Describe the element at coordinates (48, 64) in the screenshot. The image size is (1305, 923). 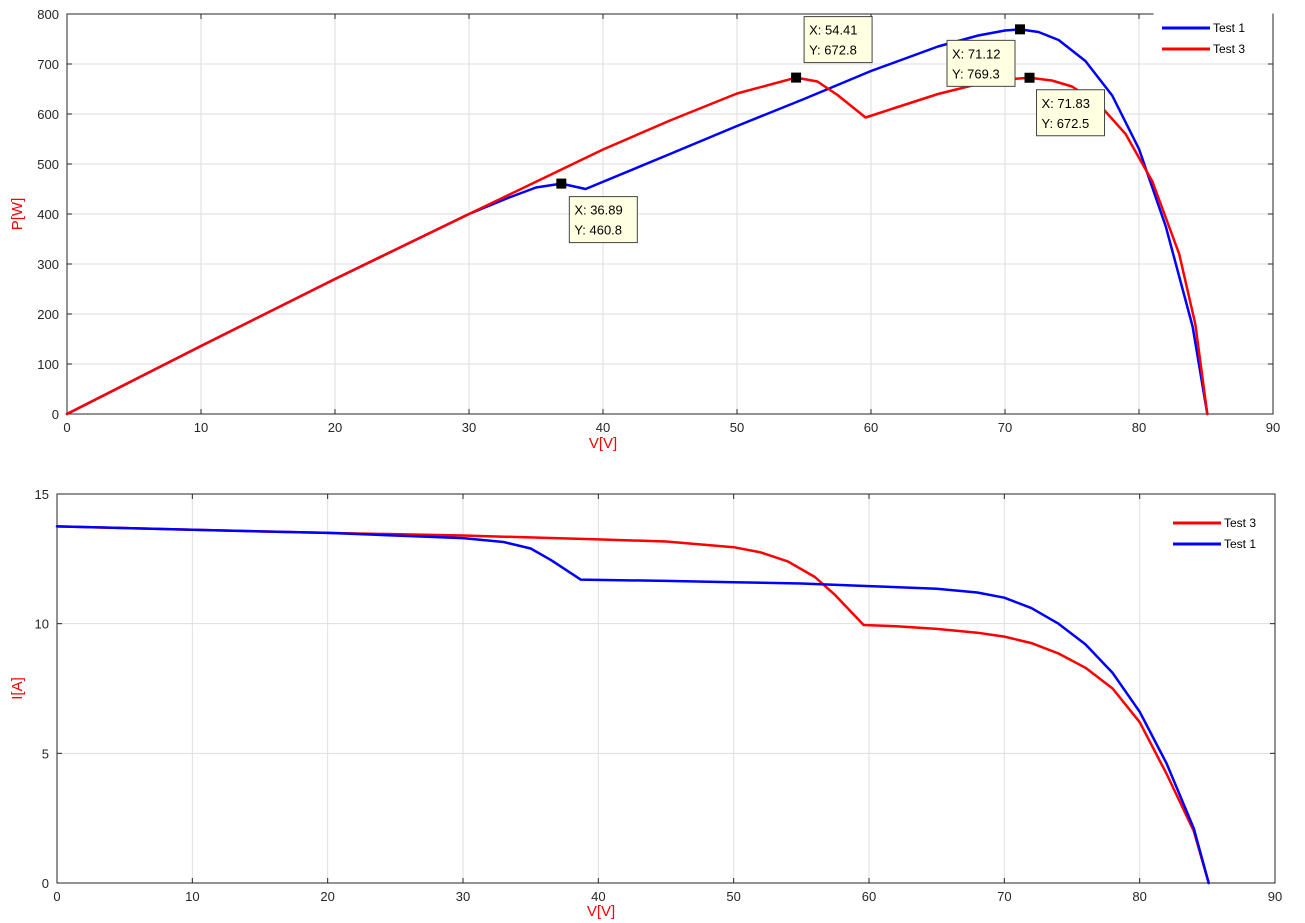
I see `y-tick-label: 700` at that location.